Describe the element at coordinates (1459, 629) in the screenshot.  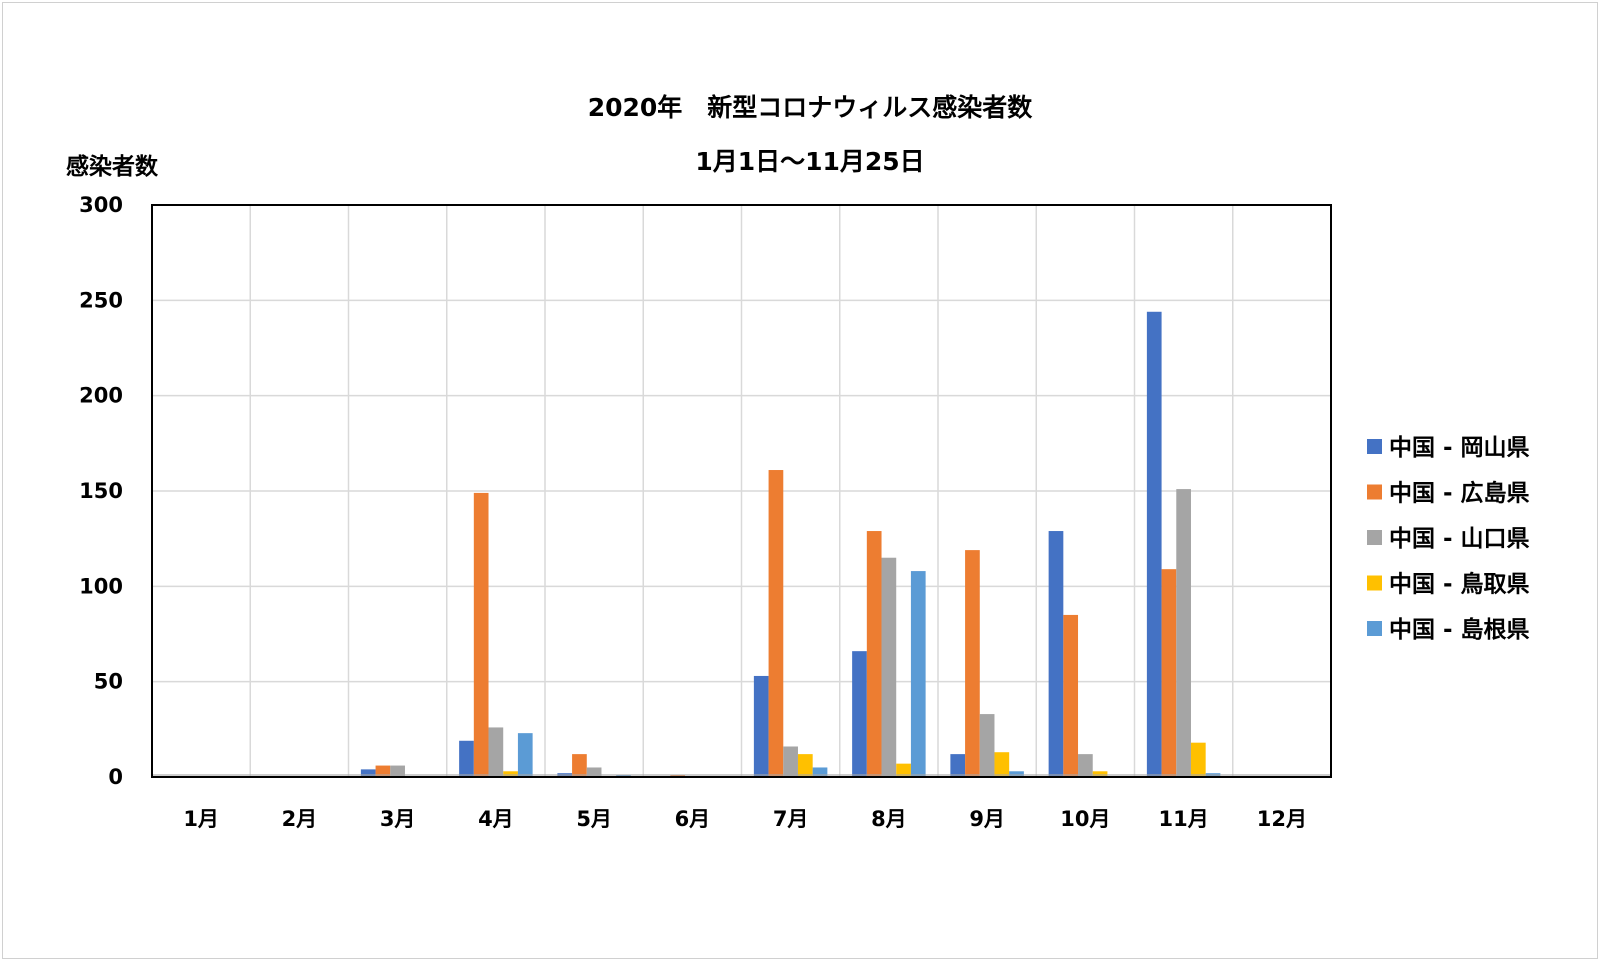
I see `legend-label: 中国 - 島根県` at that location.